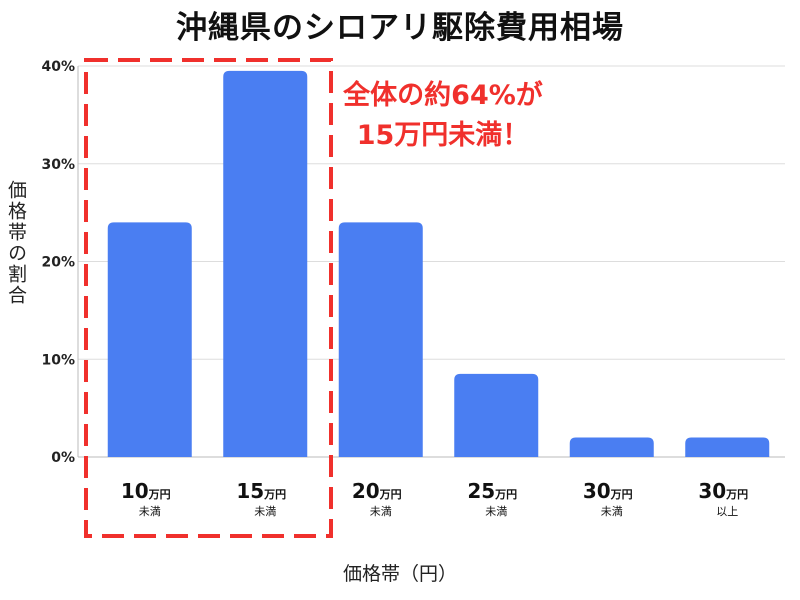 The width and height of the screenshot is (800, 600). I want to click on y-axis-ticks: 0% 10% 20% 30% 40%, so click(58, 262).